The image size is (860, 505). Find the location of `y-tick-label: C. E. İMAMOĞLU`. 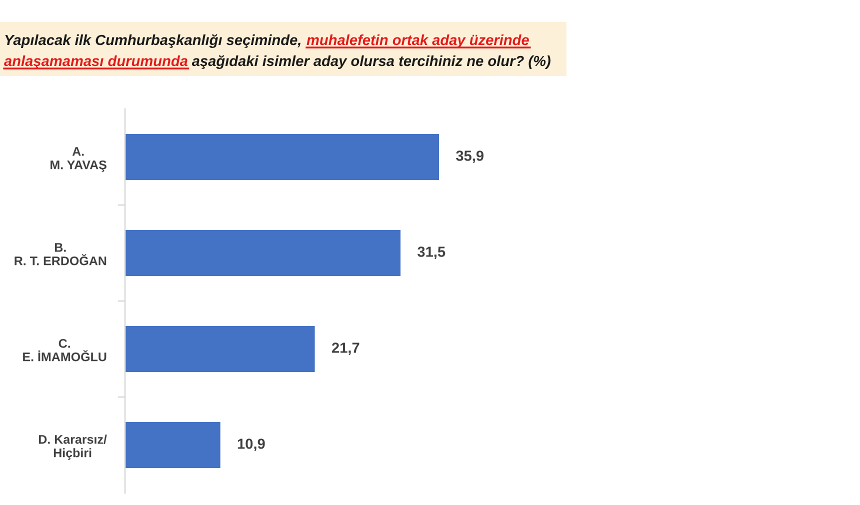

y-tick-label: C. E. İMAMOĞLU is located at coordinates (64, 350).